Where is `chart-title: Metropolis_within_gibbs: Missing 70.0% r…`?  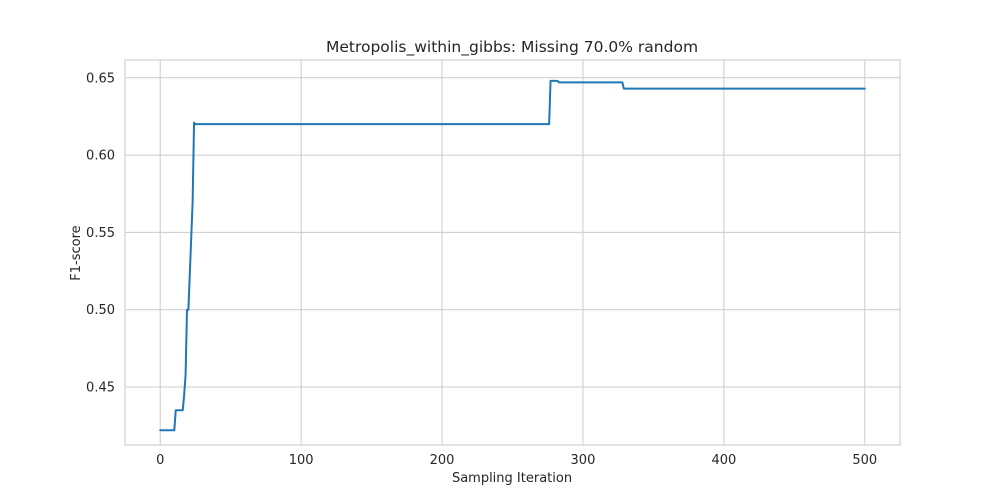 chart-title: Metropolis_within_gibbs: Missing 70.0% r… is located at coordinates (512, 47).